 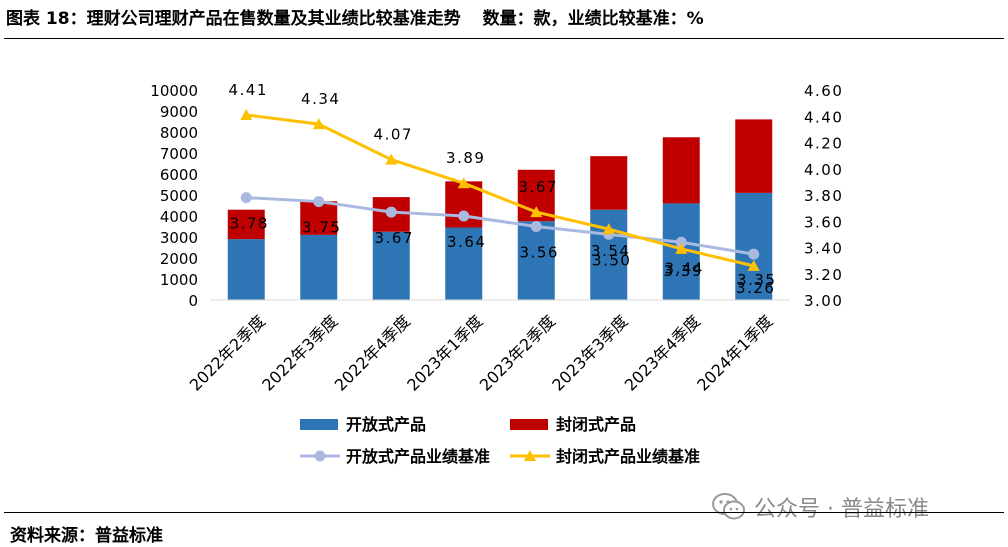 I want to click on y-right-tick-label: 3.20, so click(x=823, y=275).